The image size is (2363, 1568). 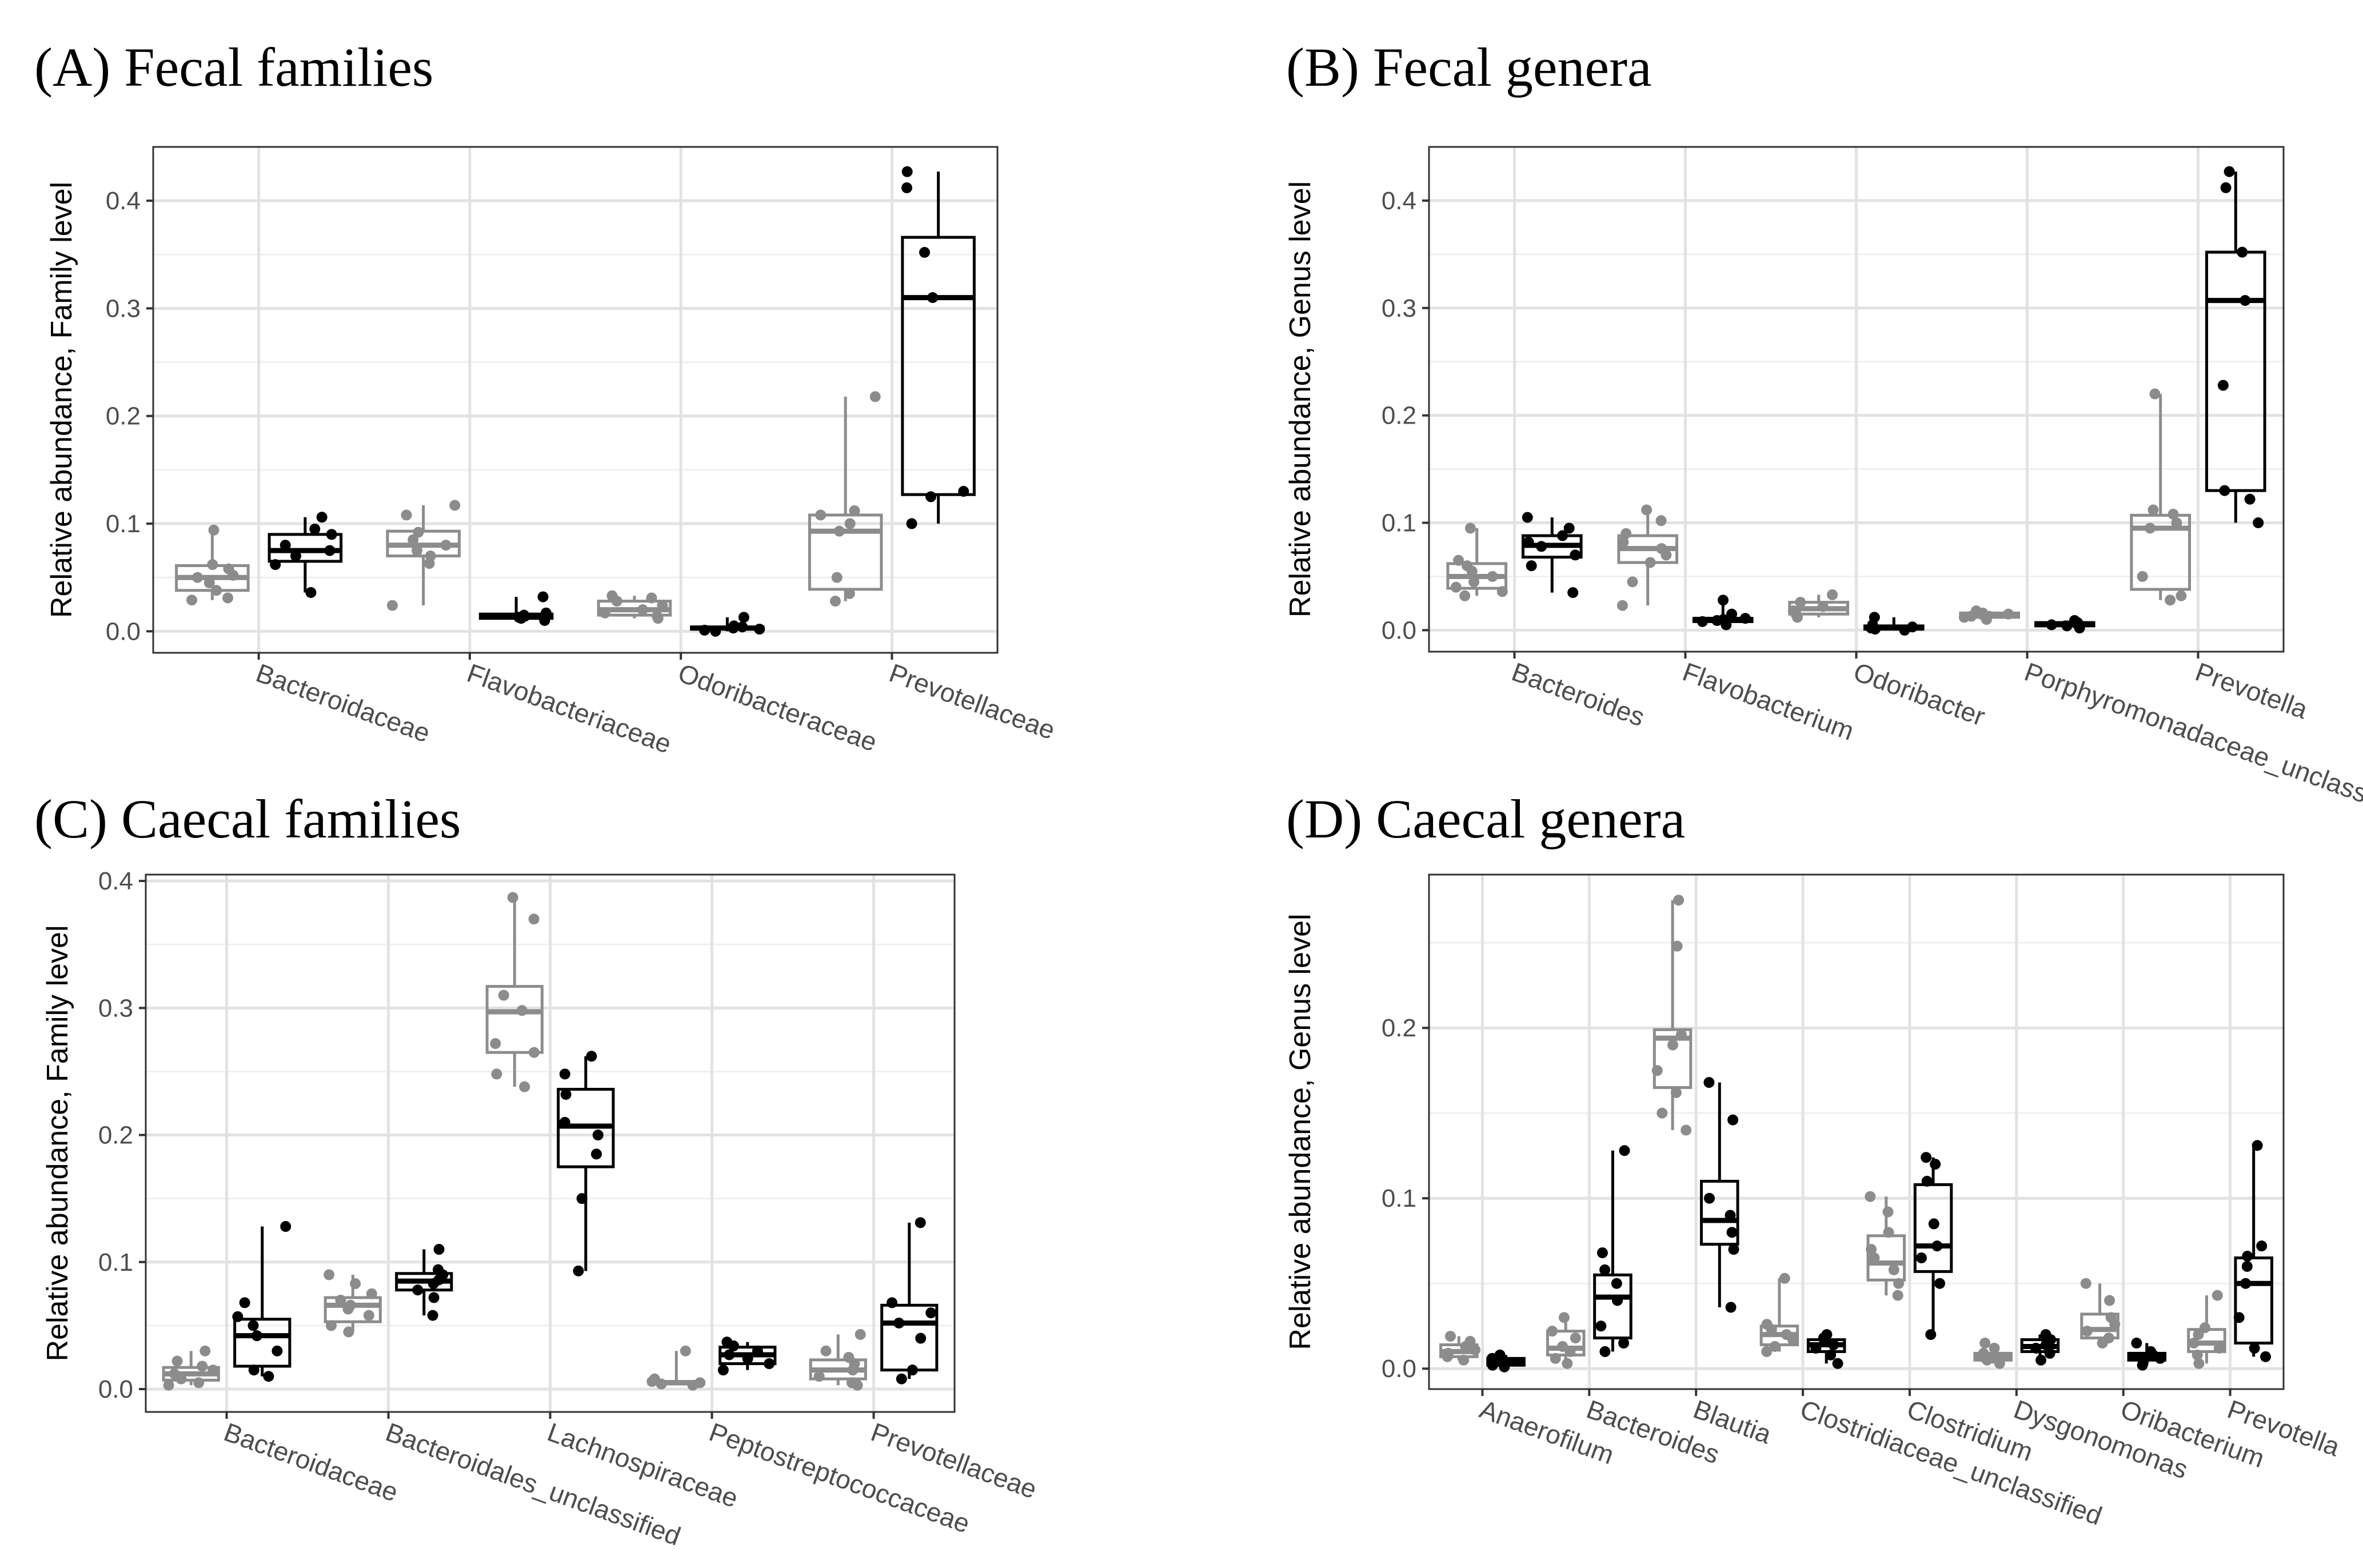 I want to click on y-axis-label: Relative abundance, Genus level, so click(x=1300, y=399).